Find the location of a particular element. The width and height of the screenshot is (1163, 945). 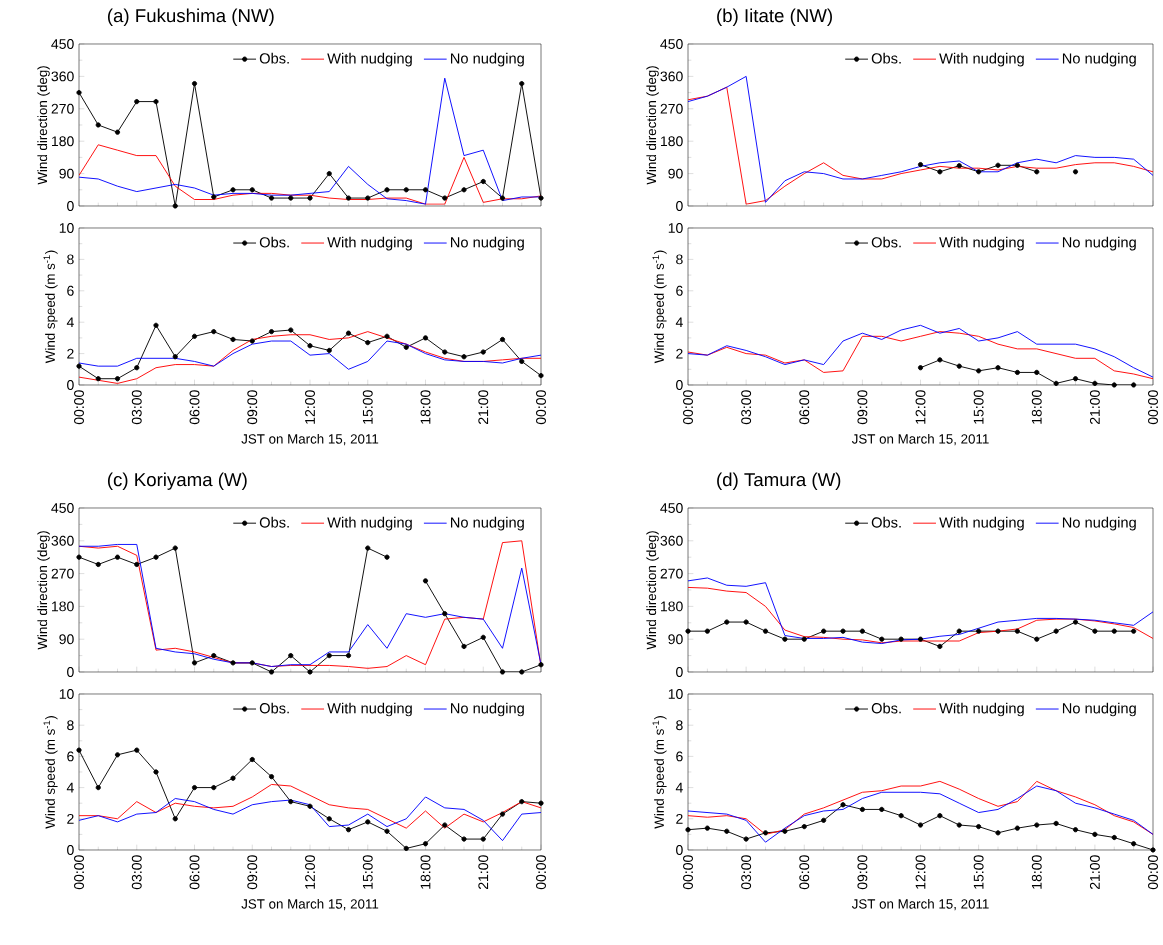

x-tick-label: 03:00 is located at coordinates (746, 407).